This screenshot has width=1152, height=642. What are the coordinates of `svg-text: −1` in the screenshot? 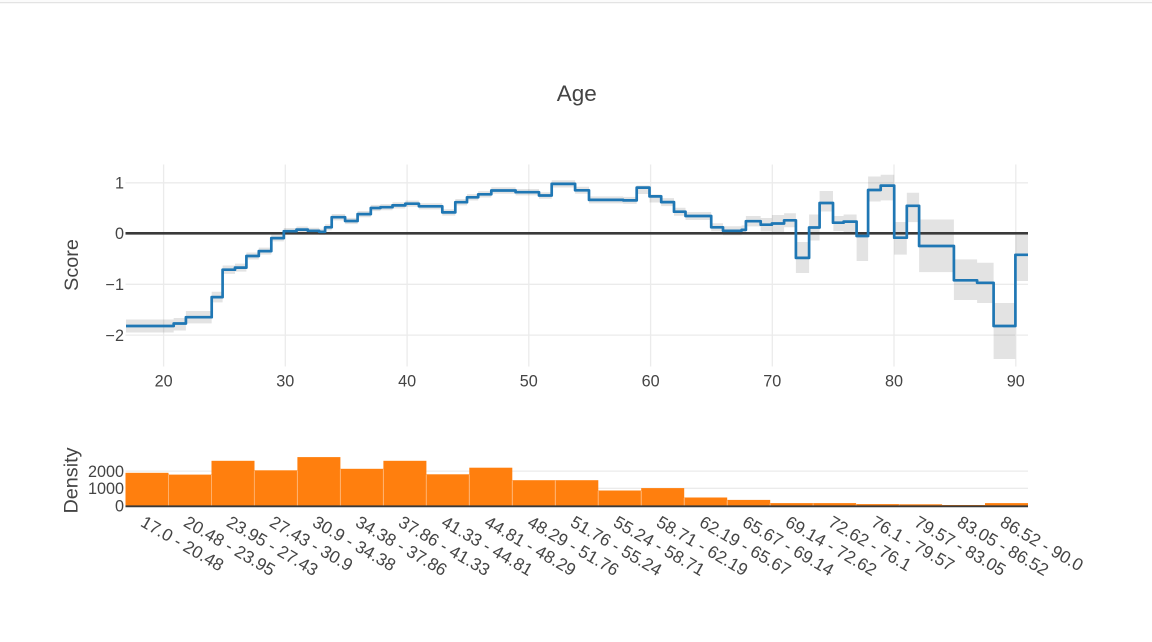 It's located at (115, 285).